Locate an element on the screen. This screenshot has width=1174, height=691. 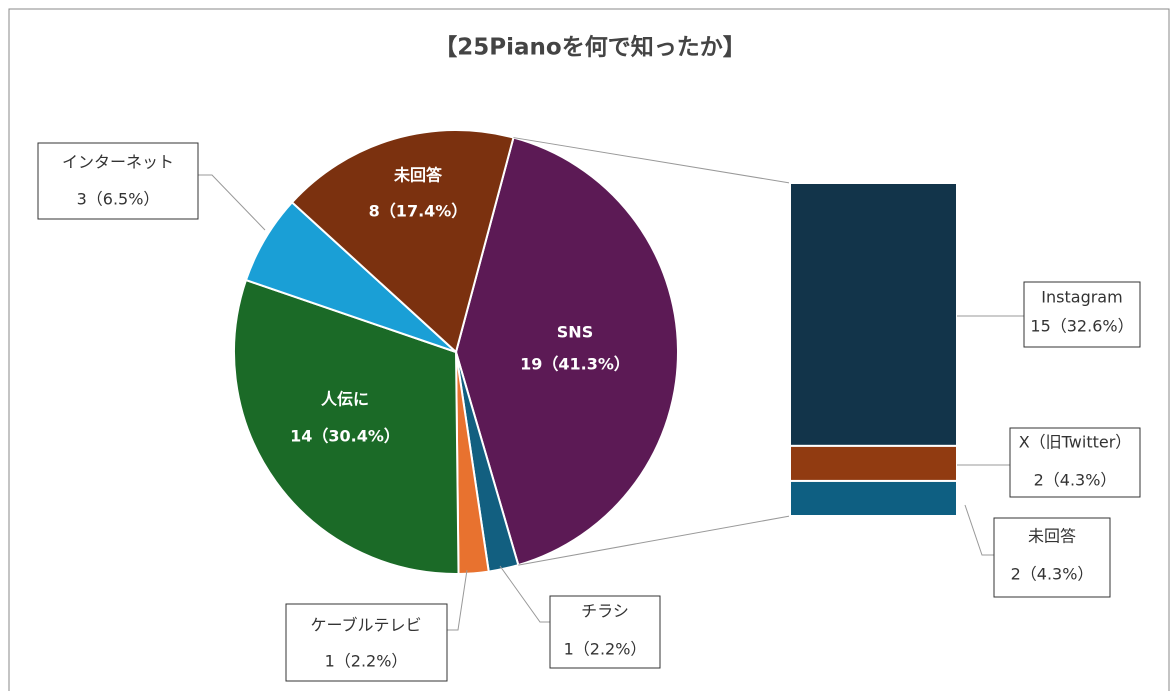
slice-label: SNS is located at coordinates (575, 332).